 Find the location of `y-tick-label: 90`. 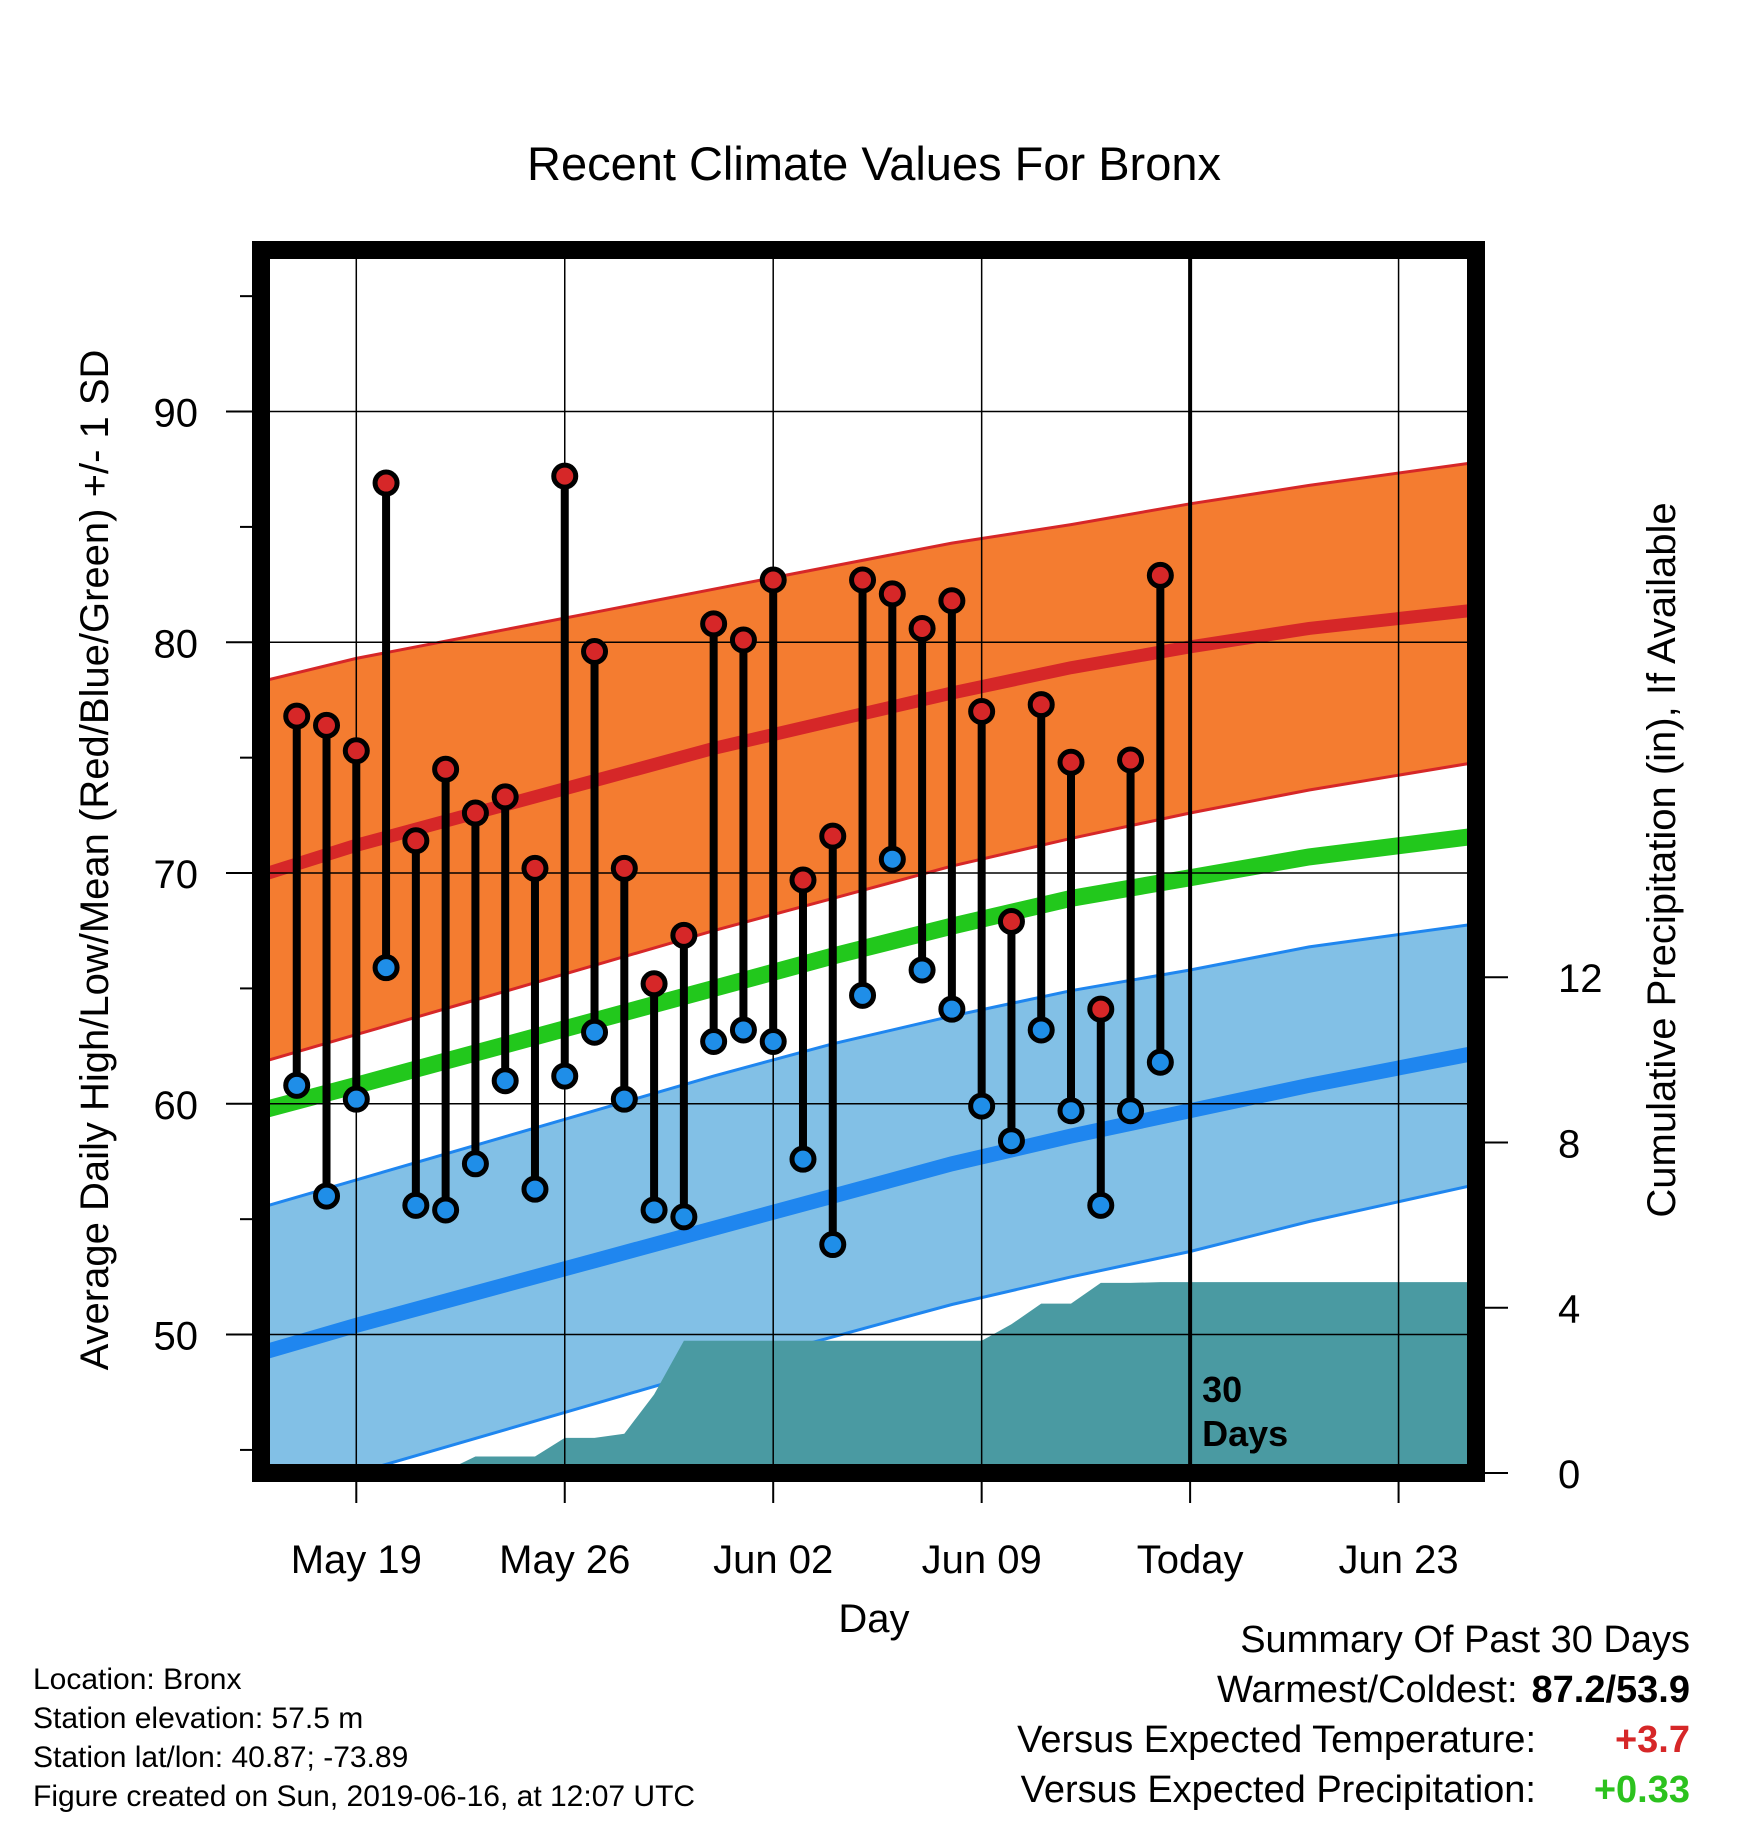

y-tick-label: 90 is located at coordinates (176, 414).